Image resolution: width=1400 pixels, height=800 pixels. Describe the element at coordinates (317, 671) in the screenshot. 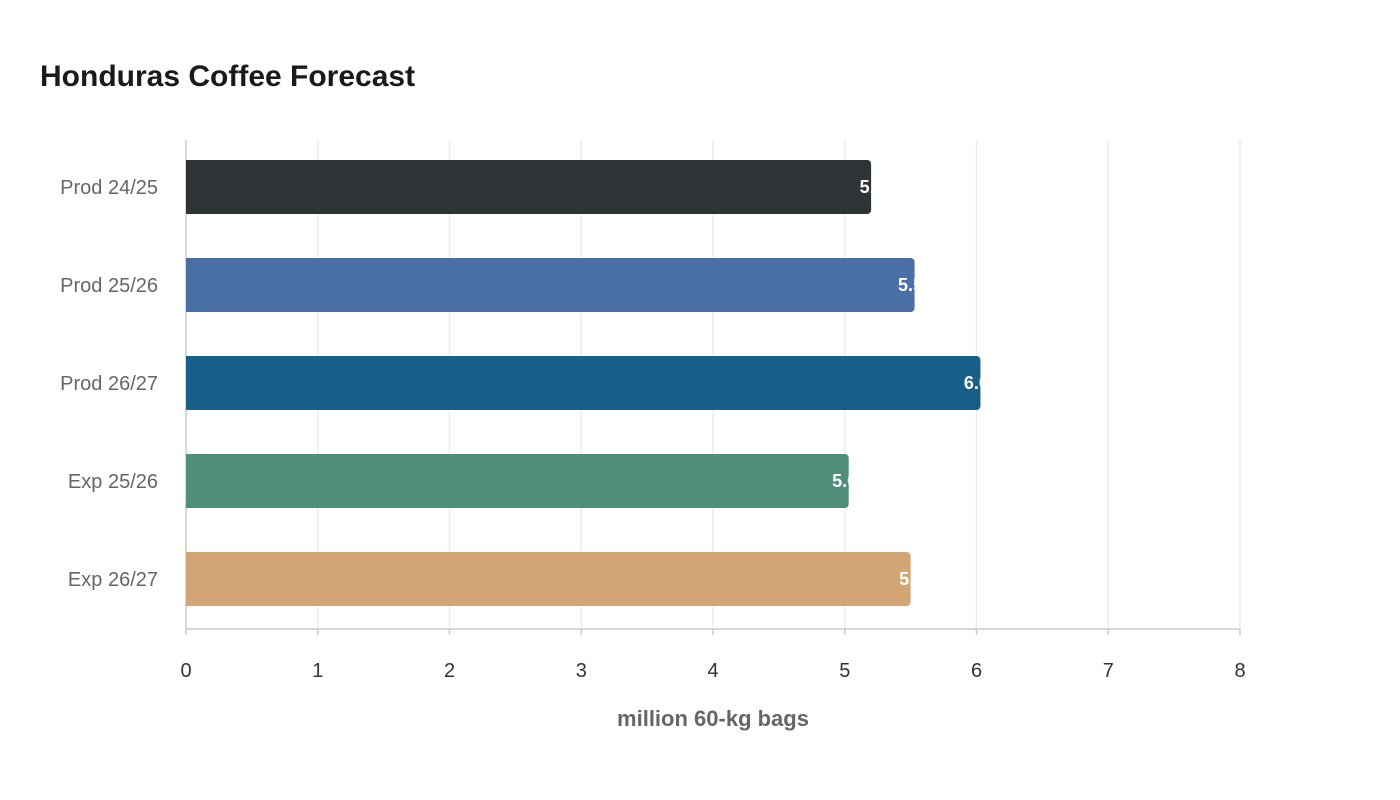

I see `x-tick-label: 1` at that location.